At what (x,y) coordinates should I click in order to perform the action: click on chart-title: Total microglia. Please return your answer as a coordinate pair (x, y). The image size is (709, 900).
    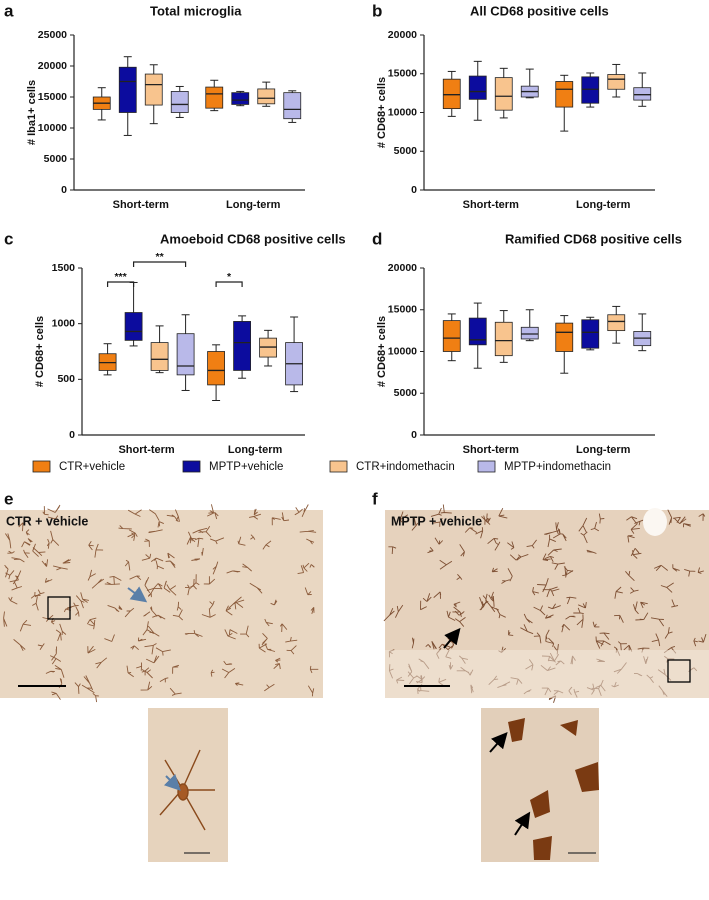
    Looking at the image, I should click on (196, 10).